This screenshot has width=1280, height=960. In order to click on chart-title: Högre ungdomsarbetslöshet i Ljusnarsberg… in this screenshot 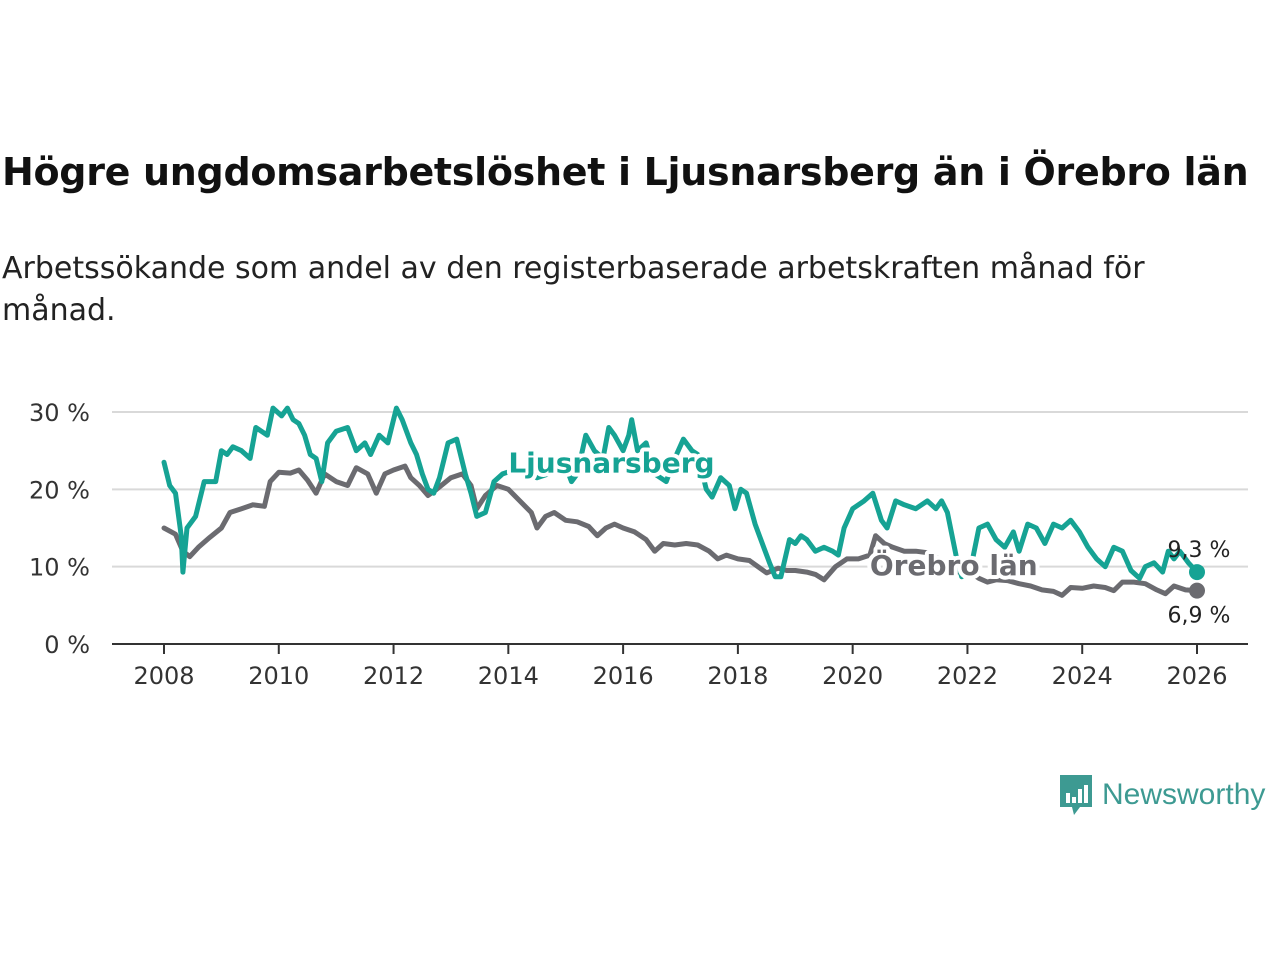, I will do `click(625, 172)`.